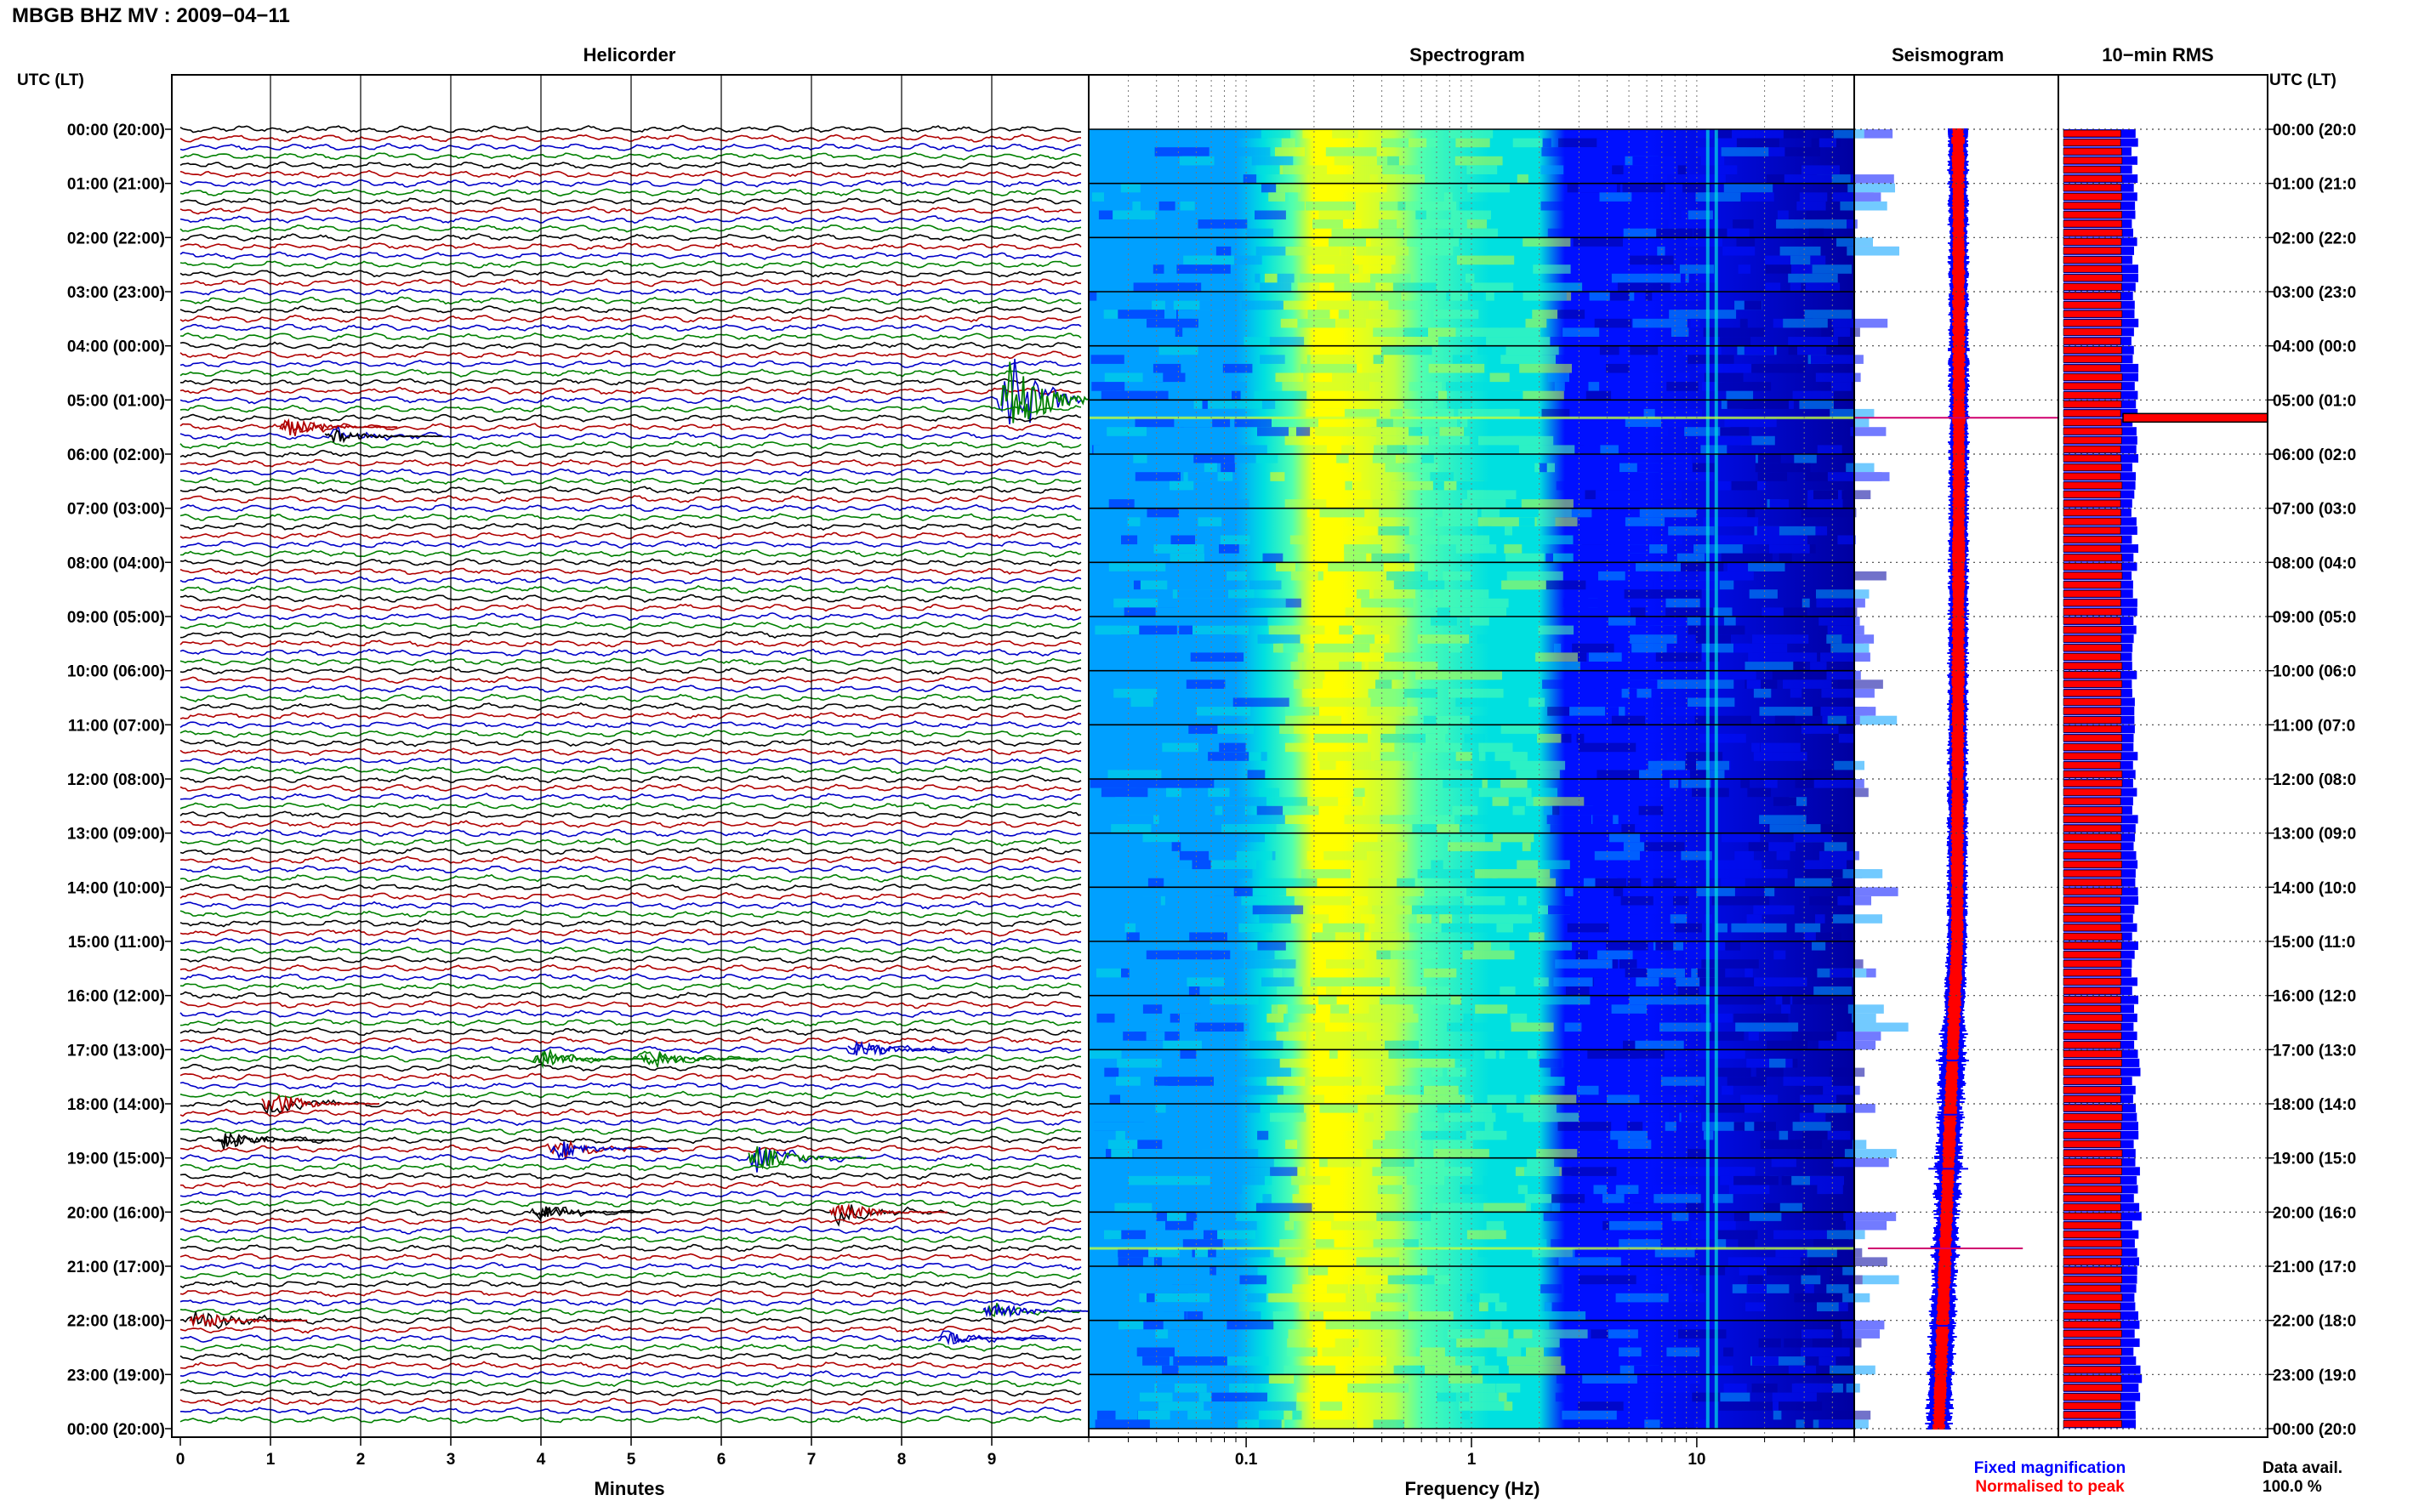 The image size is (2419, 1512). Describe the element at coordinates (116, 238) in the screenshot. I see `time-label-left: 02:00 (22:00)` at that location.